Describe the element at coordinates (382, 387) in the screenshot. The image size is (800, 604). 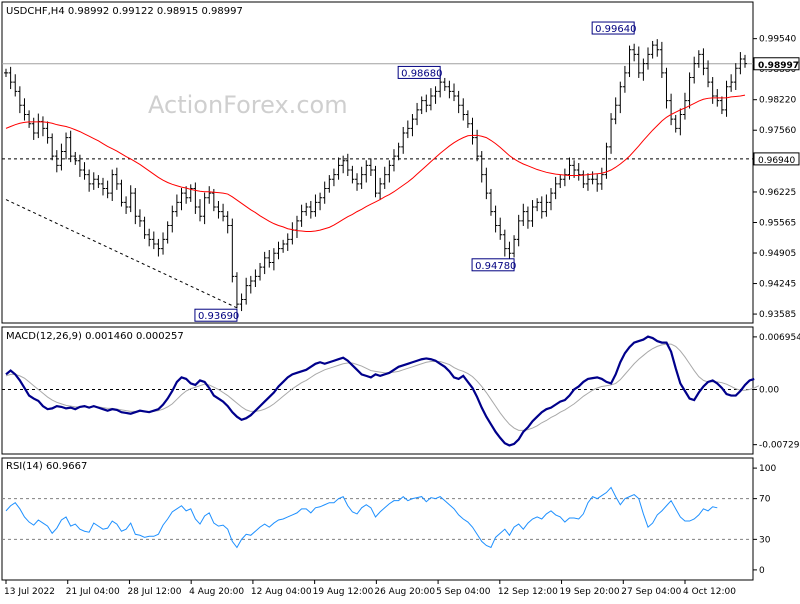
I see `macd-signal-line` at that location.